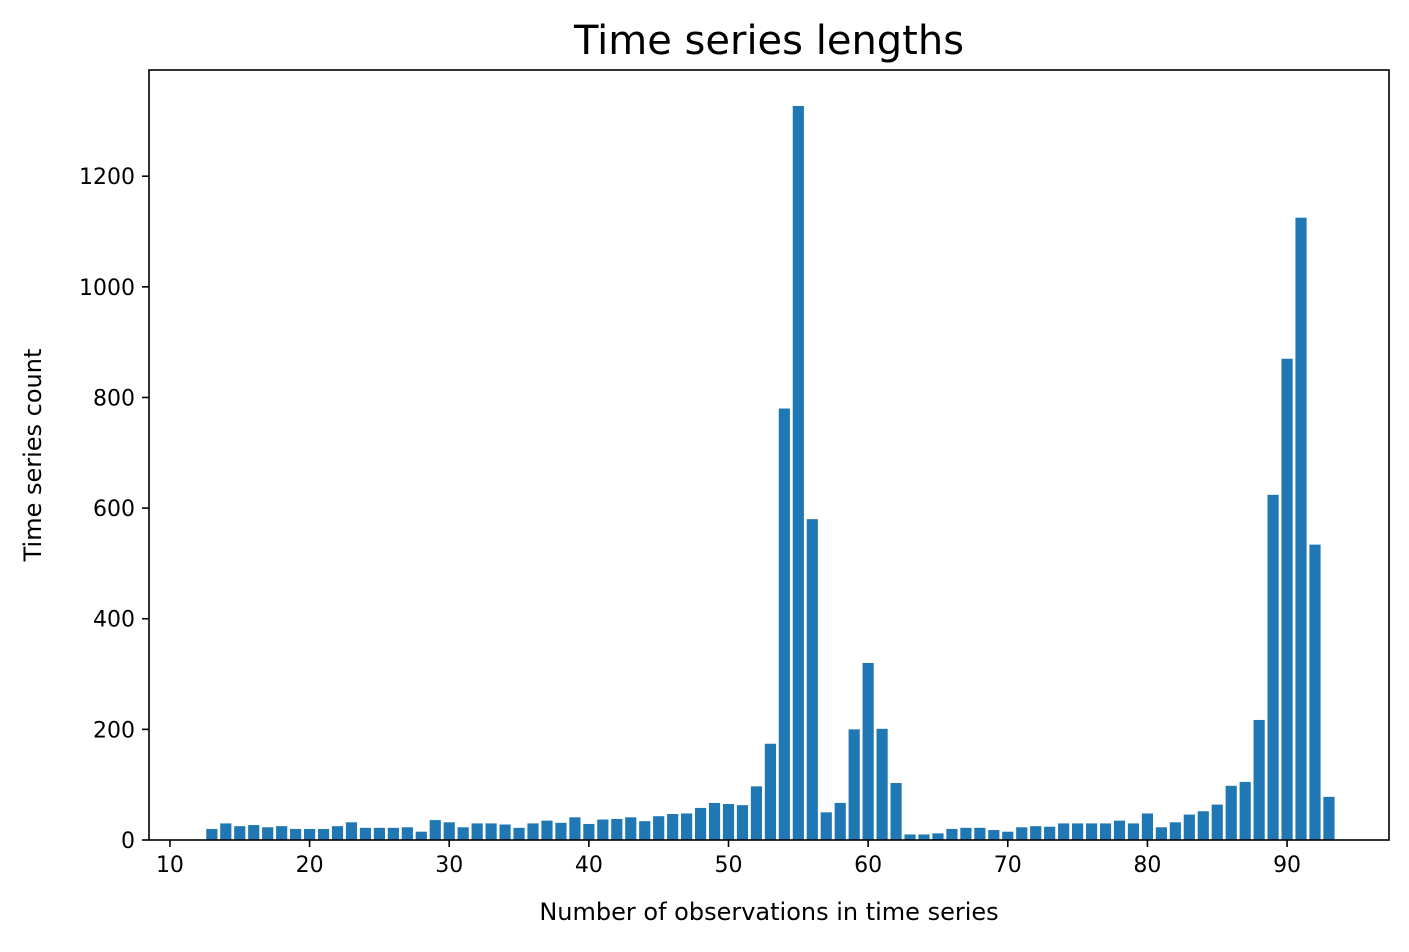 This screenshot has width=1409, height=952. What do you see at coordinates (768, 41) in the screenshot?
I see `chart-title: Time series lengths` at bounding box center [768, 41].